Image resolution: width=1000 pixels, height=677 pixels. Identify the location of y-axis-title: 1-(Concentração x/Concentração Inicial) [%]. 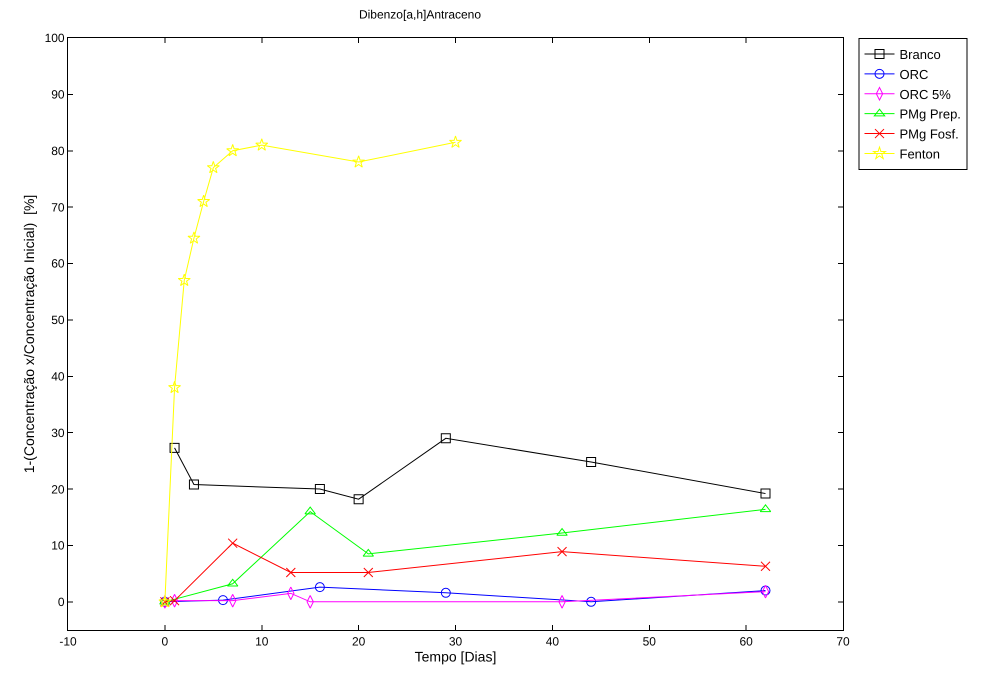
(29, 334).